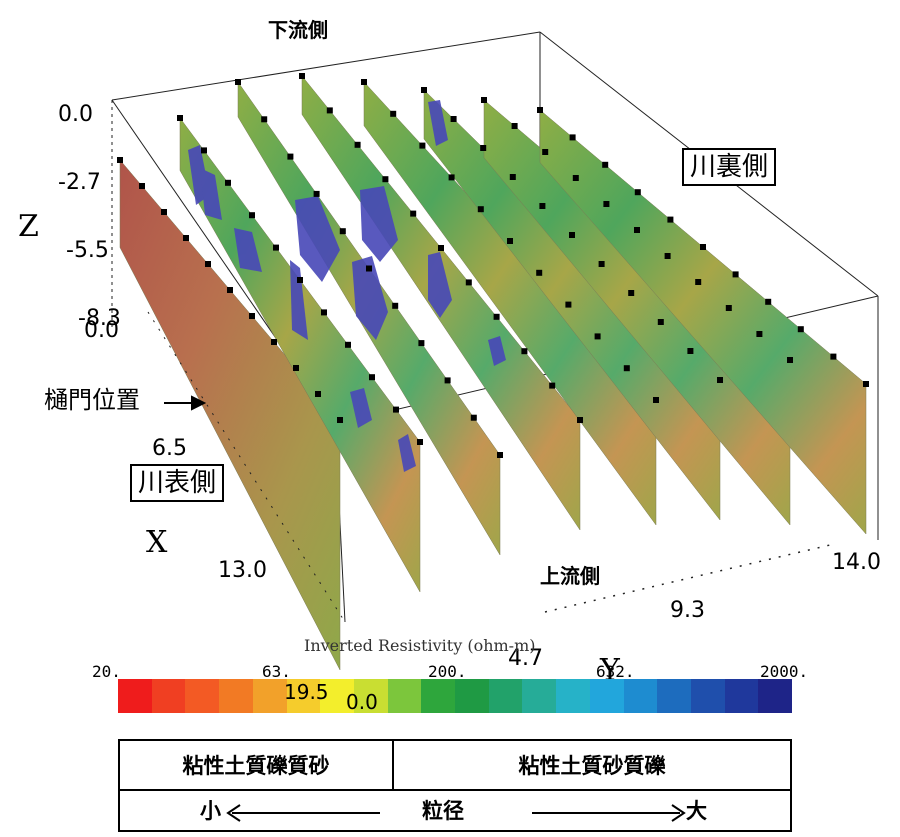 The image size is (900, 837). Describe the element at coordinates (106, 671) in the screenshot. I see `colorbar-tick: 20.` at that location.